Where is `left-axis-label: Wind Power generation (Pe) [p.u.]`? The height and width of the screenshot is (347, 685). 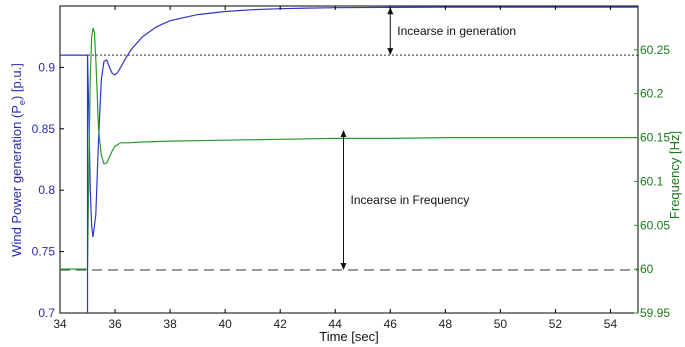 left-axis-label: Wind Power generation (Pe) [p.u.] is located at coordinates (18, 160).